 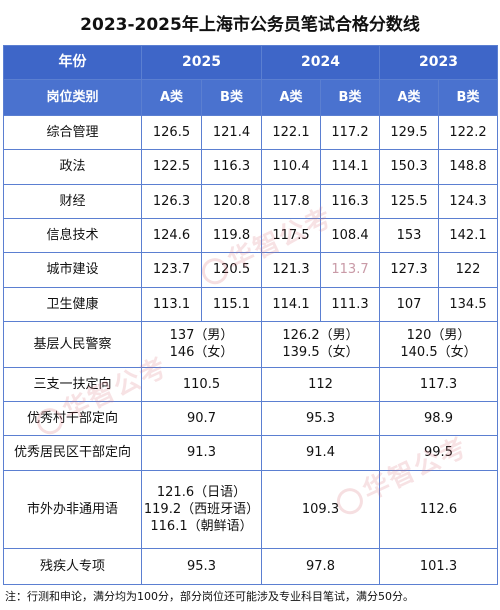 I want to click on score-cell: 117.5, so click(x=291, y=235).